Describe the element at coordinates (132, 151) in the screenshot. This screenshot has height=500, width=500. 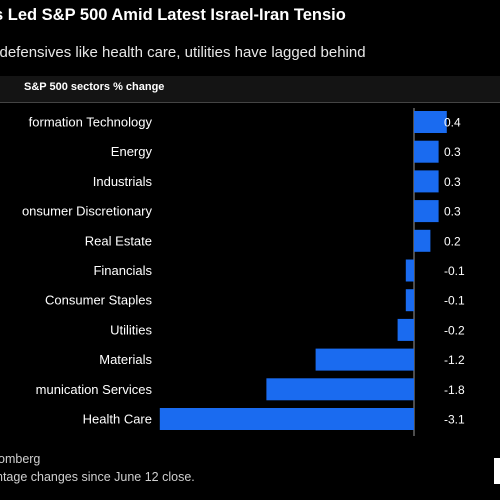
I see `category-label: Energy` at that location.